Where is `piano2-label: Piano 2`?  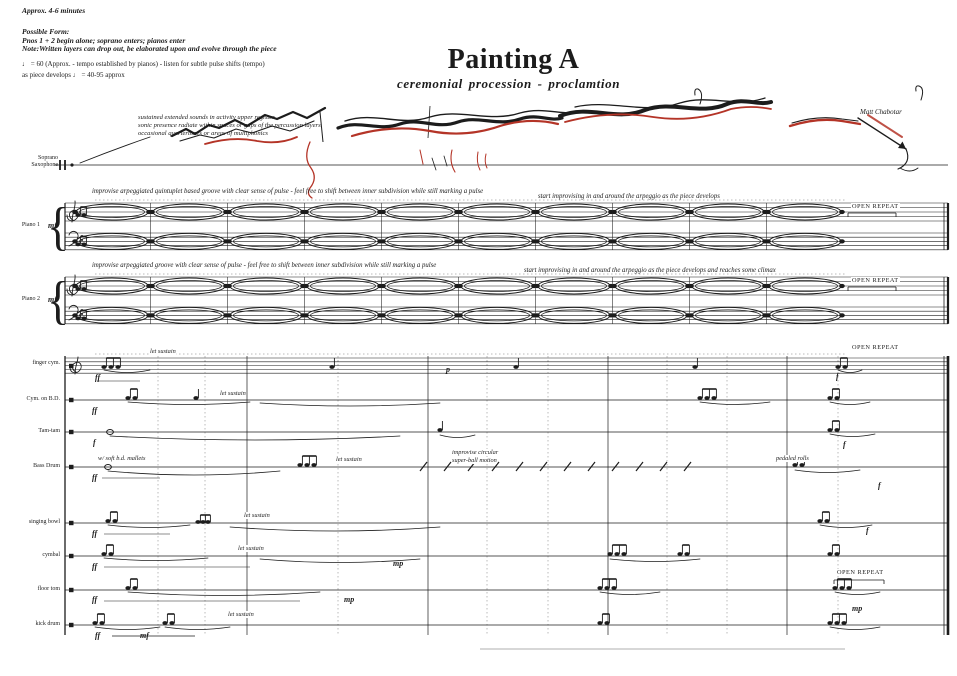 piano2-label: Piano 2 is located at coordinates (30, 299).